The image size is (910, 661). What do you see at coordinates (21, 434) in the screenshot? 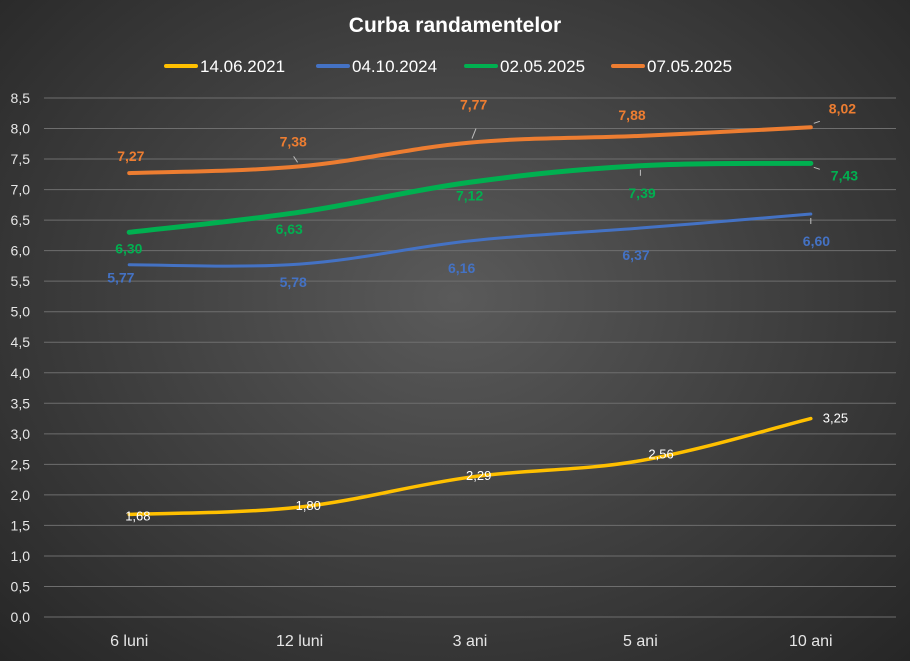
I see `y-tick-label: 3,0` at bounding box center [21, 434].